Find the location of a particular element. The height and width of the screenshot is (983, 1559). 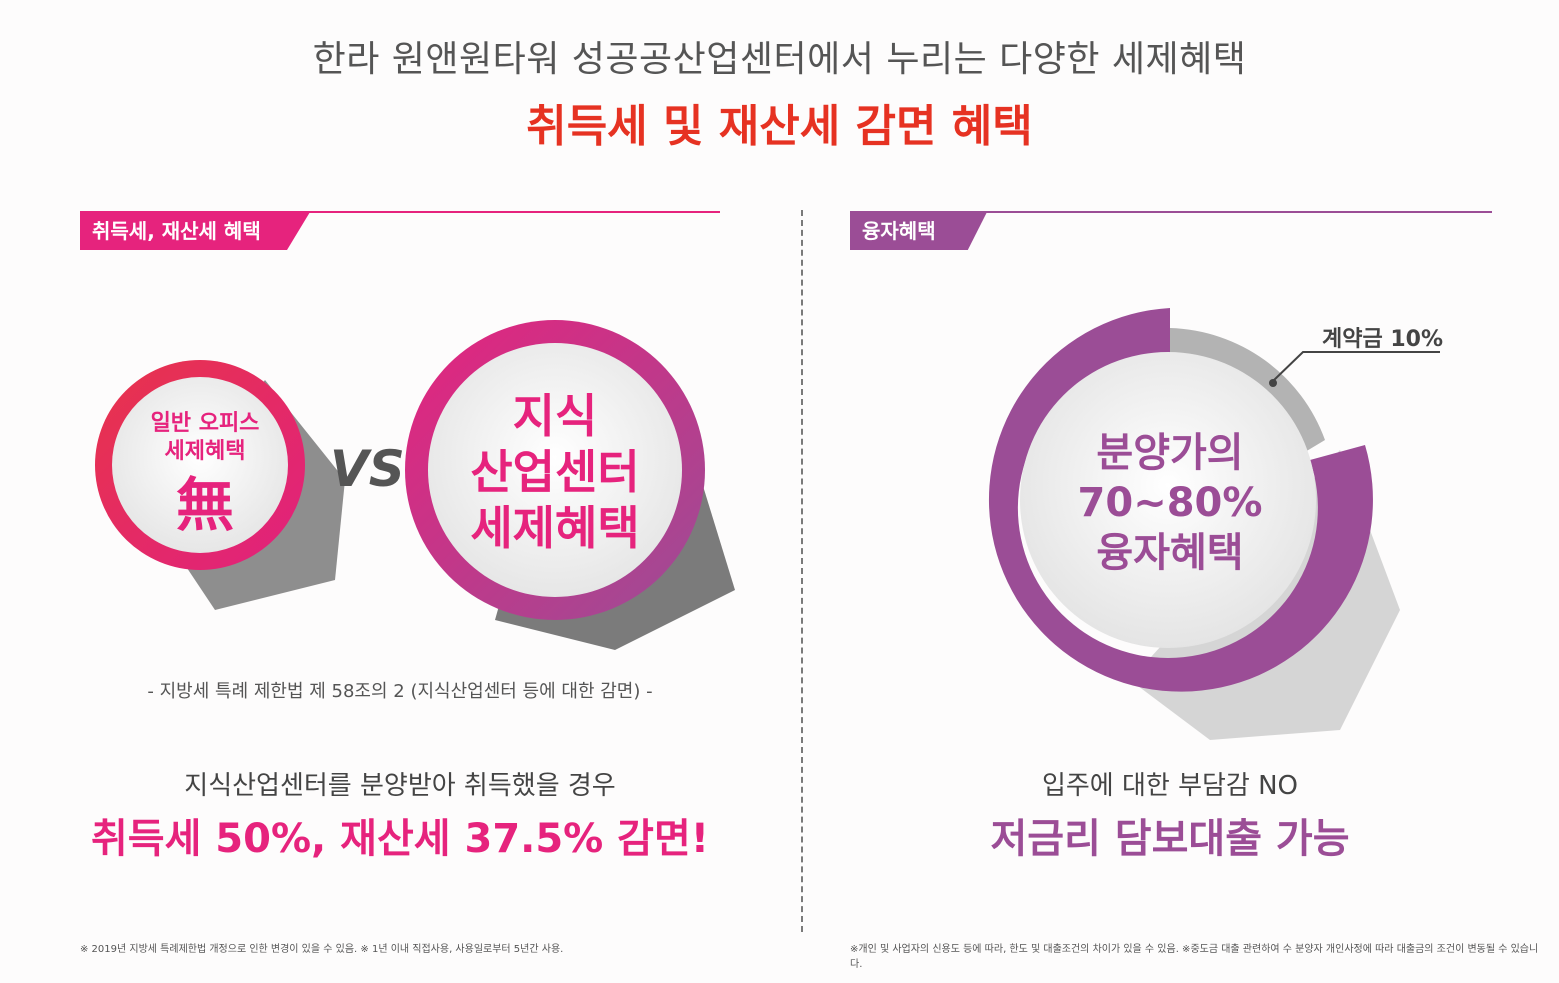

donut-center-text: 분양가의 70~80% 융자혜택 is located at coordinates (1170, 503).